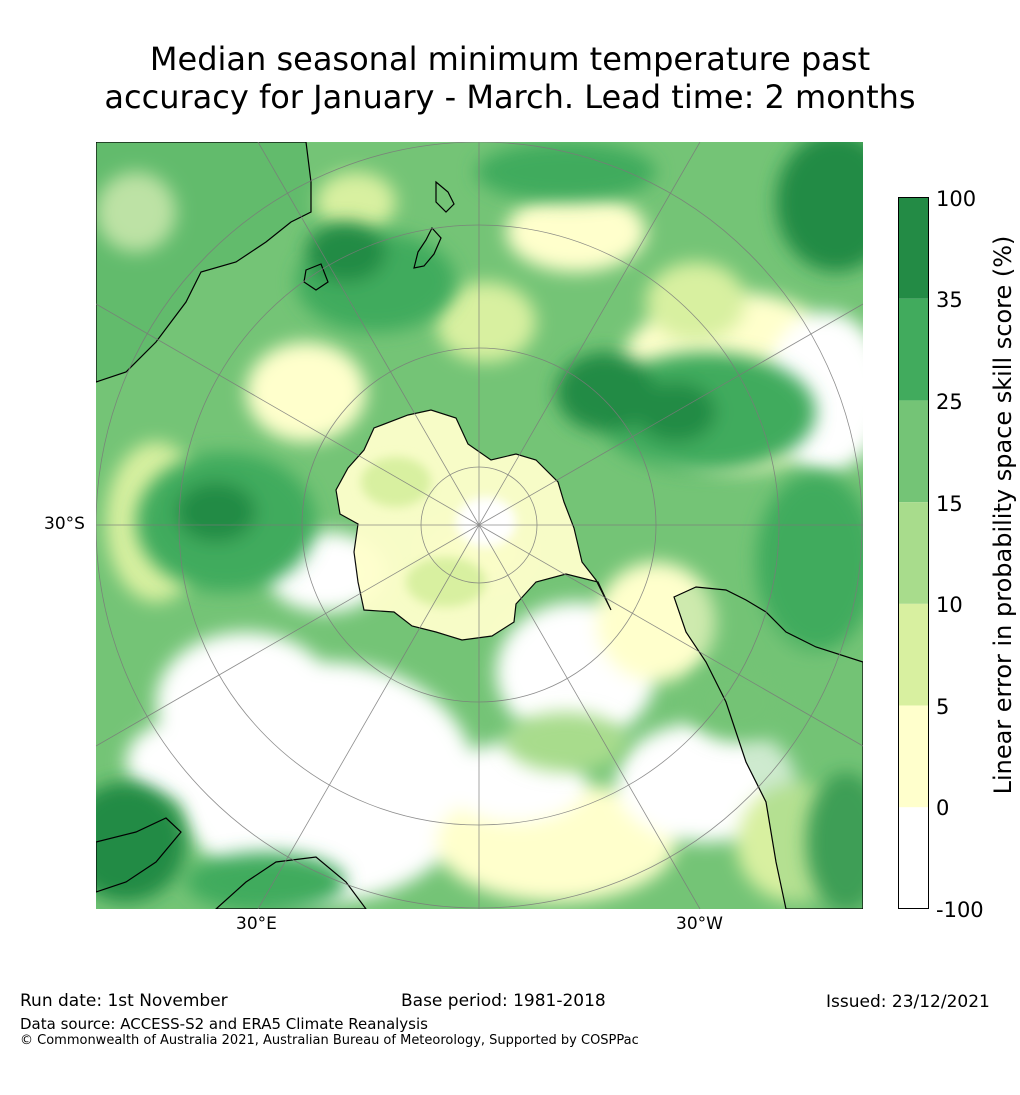 This screenshot has width=1020, height=1095. What do you see at coordinates (503, 1001) in the screenshot?
I see `base-period: Base period: 1981-2018` at bounding box center [503, 1001].